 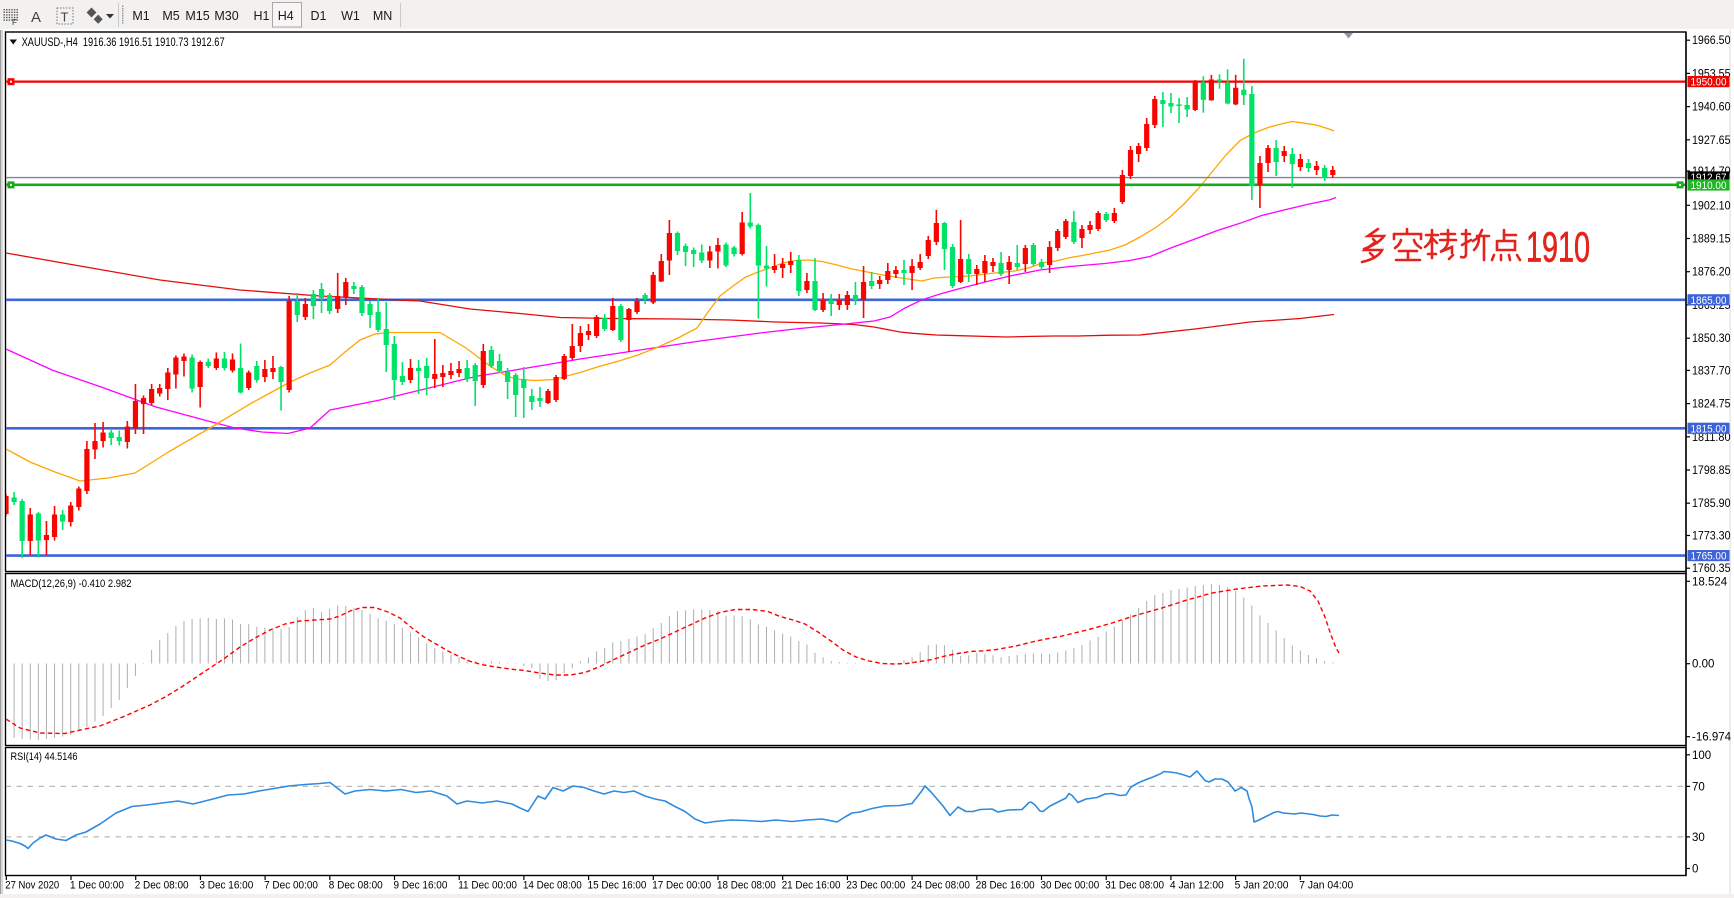 What do you see at coordinates (32, 886) in the screenshot?
I see `svg-text: 27 Nov 2020` at bounding box center [32, 886].